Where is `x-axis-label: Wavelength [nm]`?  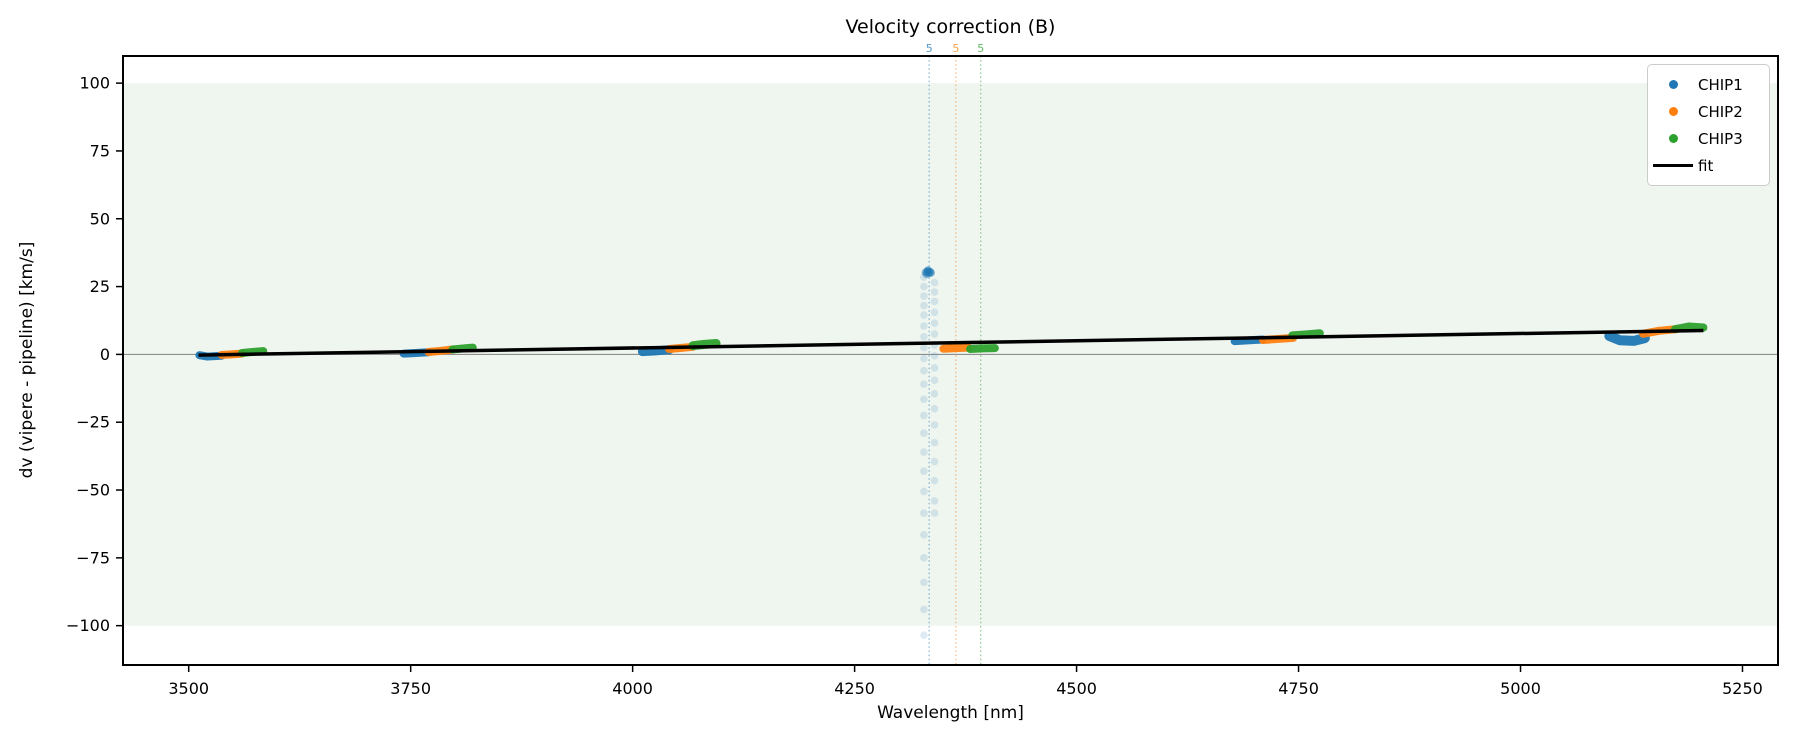
x-axis-label: Wavelength [nm] is located at coordinates (950, 713).